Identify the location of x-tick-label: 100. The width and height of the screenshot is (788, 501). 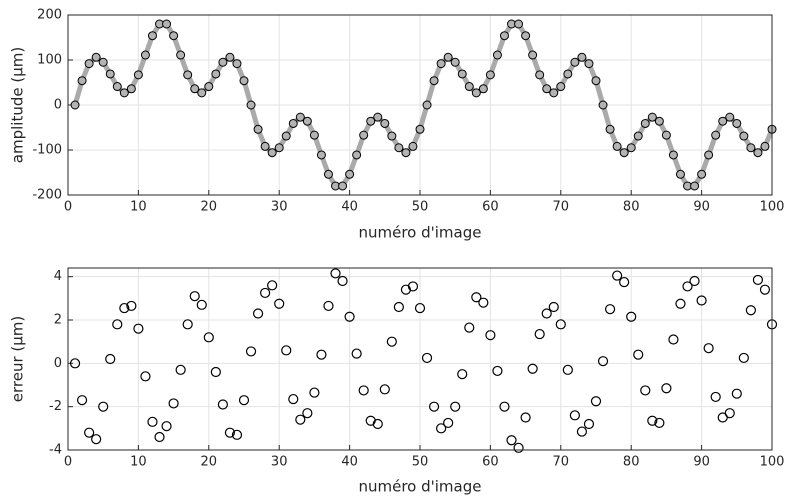
(772, 207).